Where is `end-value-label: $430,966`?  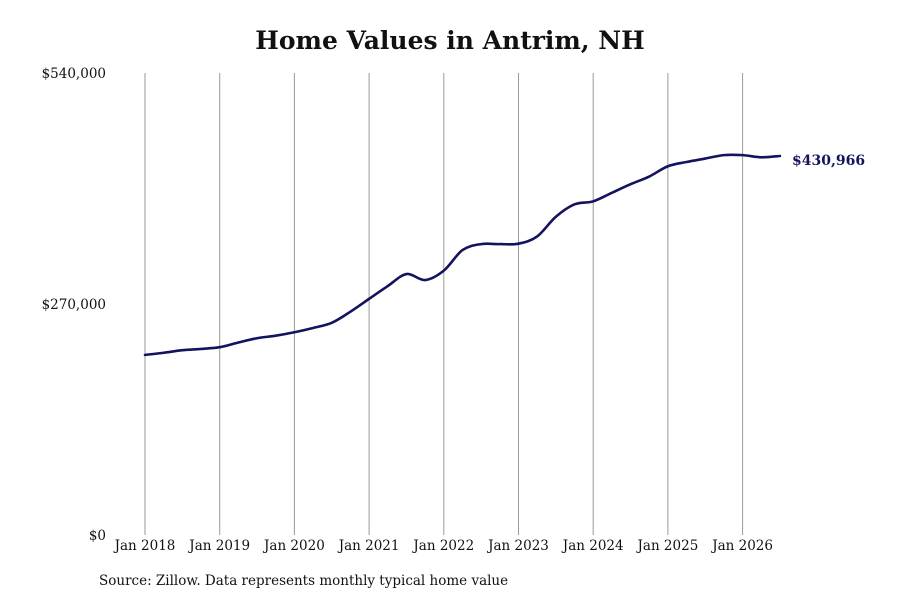
end-value-label: $430,966 is located at coordinates (828, 161).